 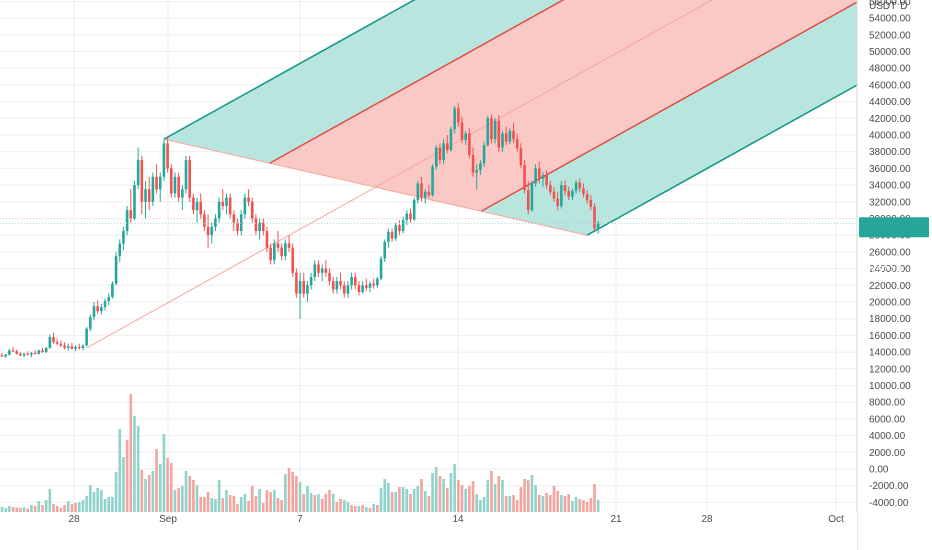 I want to click on fork-upper-inner-line, so click(x=417, y=82).